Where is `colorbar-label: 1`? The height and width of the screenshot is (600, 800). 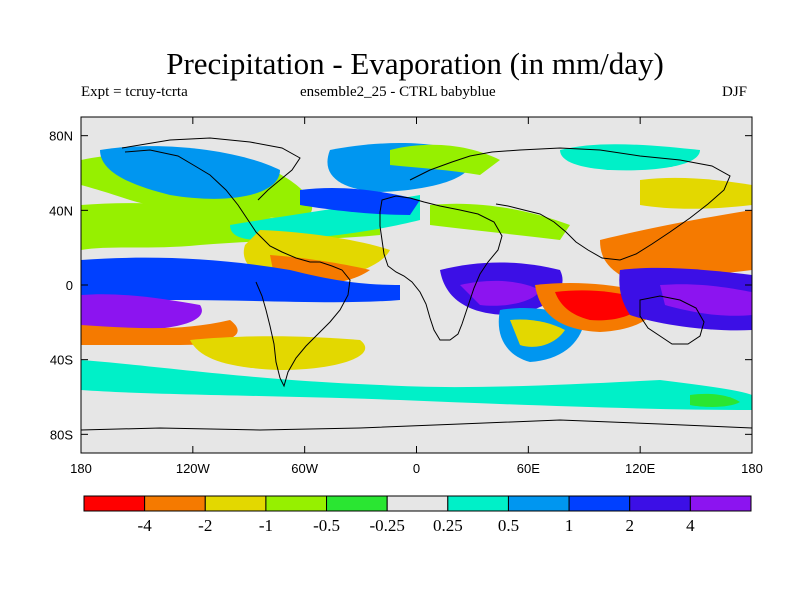 colorbar-label: 1 is located at coordinates (569, 525).